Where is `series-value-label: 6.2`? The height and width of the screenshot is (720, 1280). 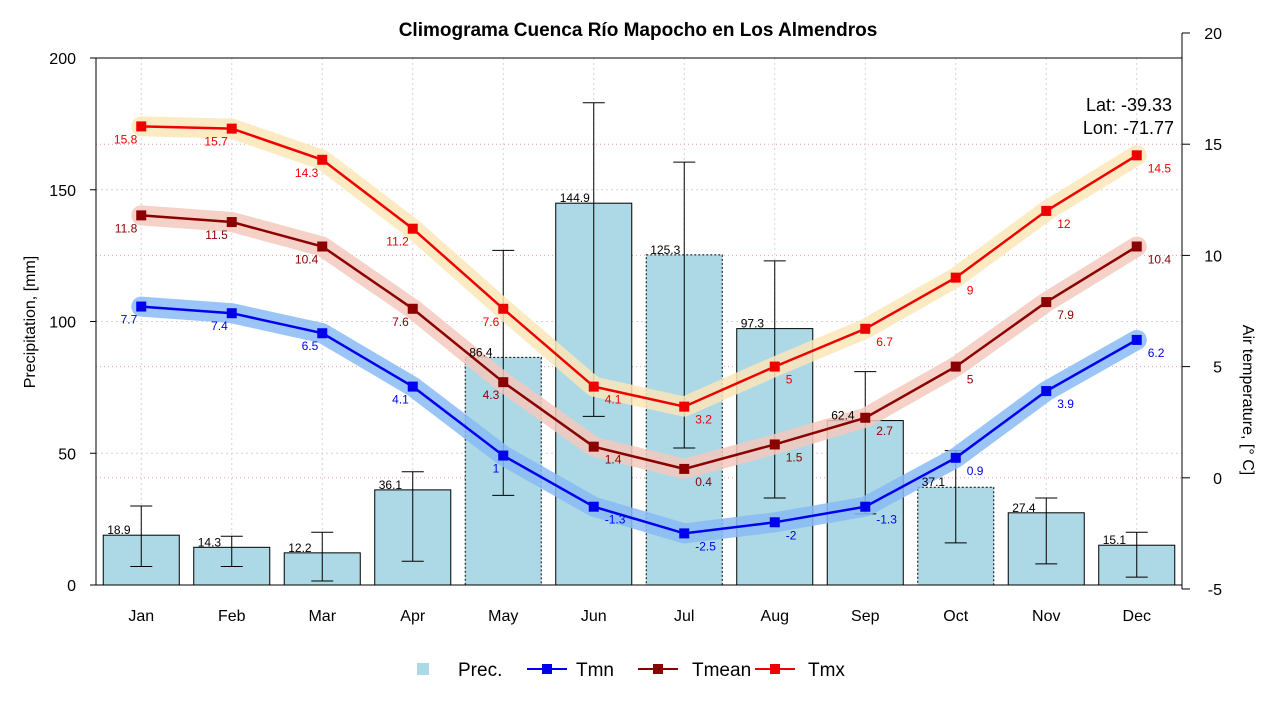 series-value-label: 6.2 is located at coordinates (1156, 353).